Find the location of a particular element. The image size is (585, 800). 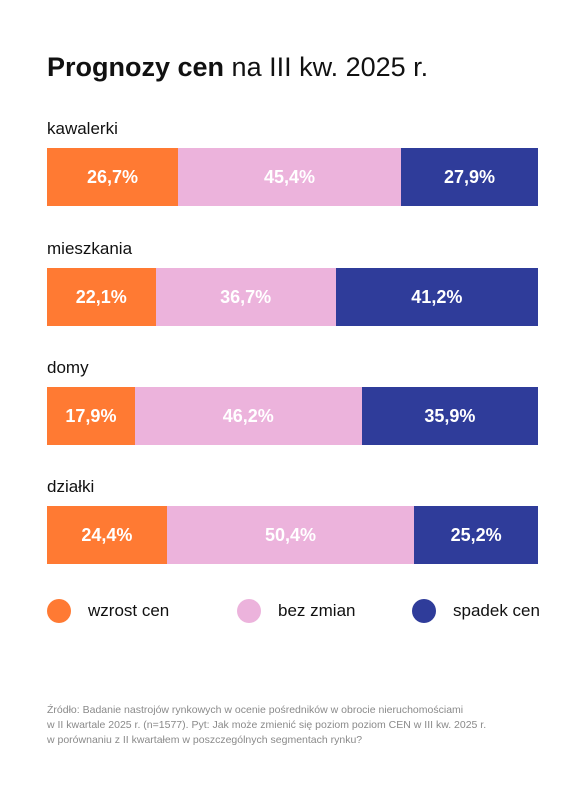

bar-segment-wzrost: 17,9% is located at coordinates (91, 416).